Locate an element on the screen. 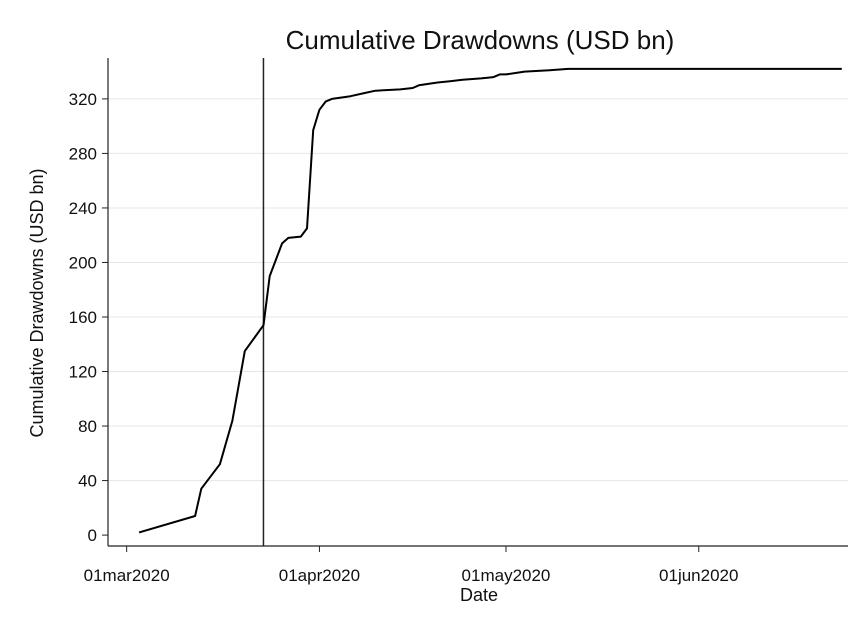  y-tick-label: 0 is located at coordinates (92, 535).